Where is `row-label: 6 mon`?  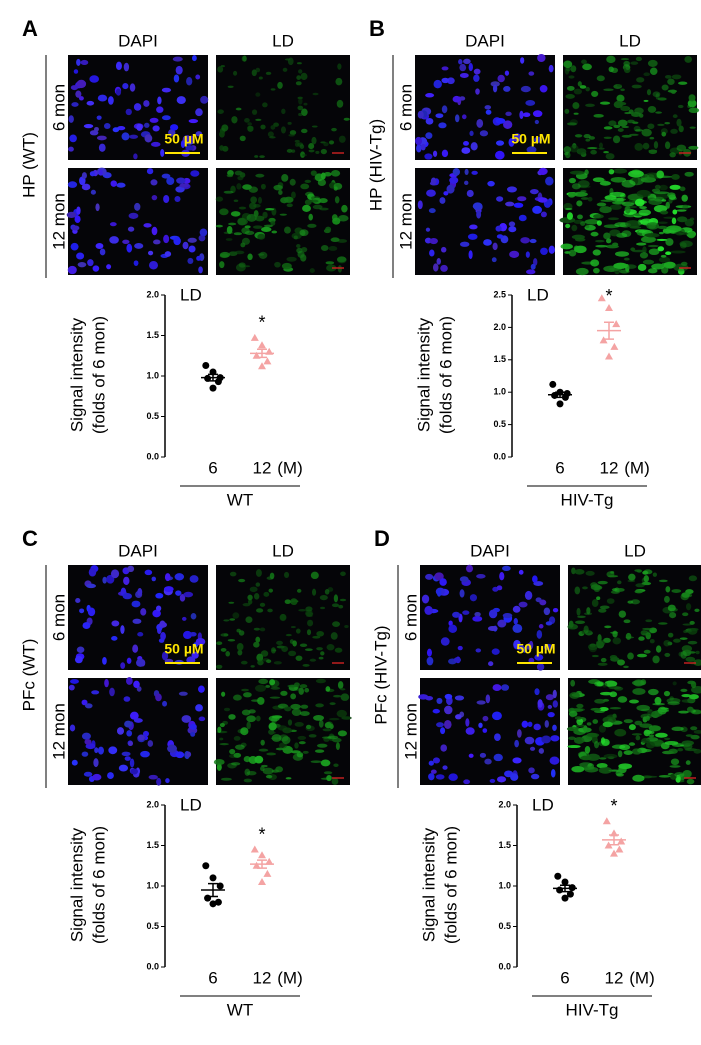 row-label: 6 mon is located at coordinates (410, 617).